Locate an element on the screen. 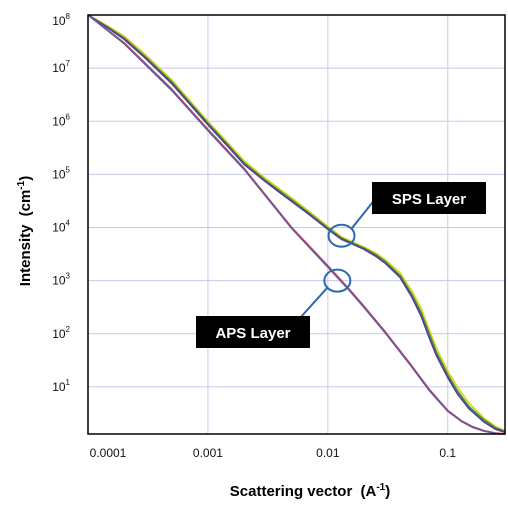  y-axis-unit-close: ) is located at coordinates (25, 178).